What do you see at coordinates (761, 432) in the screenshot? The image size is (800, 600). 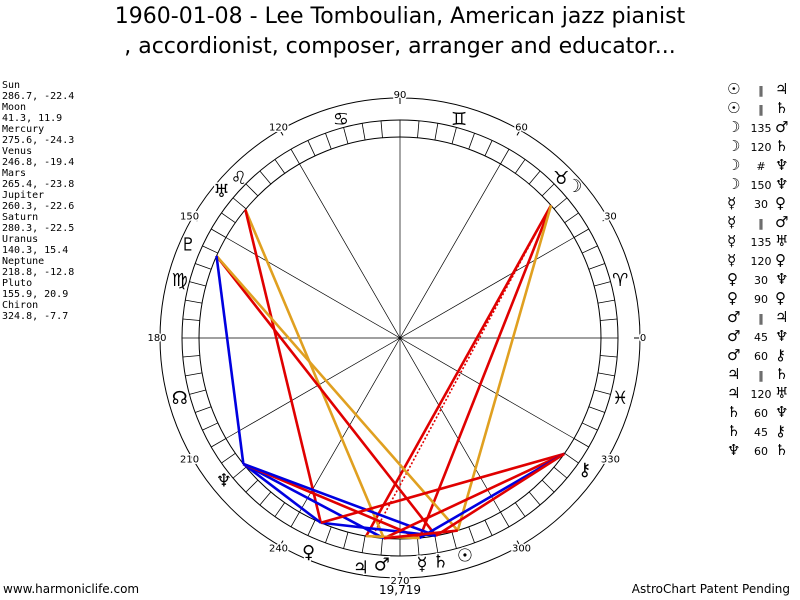 I see `aspect-type: 45` at bounding box center [761, 432].